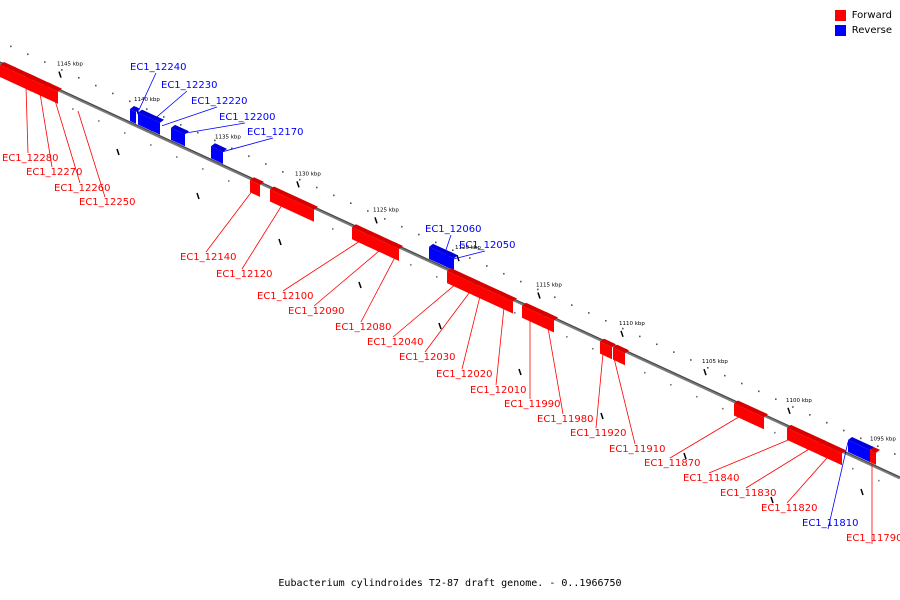 This screenshot has height=600, width=900. Describe the element at coordinates (715, 362) in the screenshot. I see `tick-label: 1105 kbp` at that location.